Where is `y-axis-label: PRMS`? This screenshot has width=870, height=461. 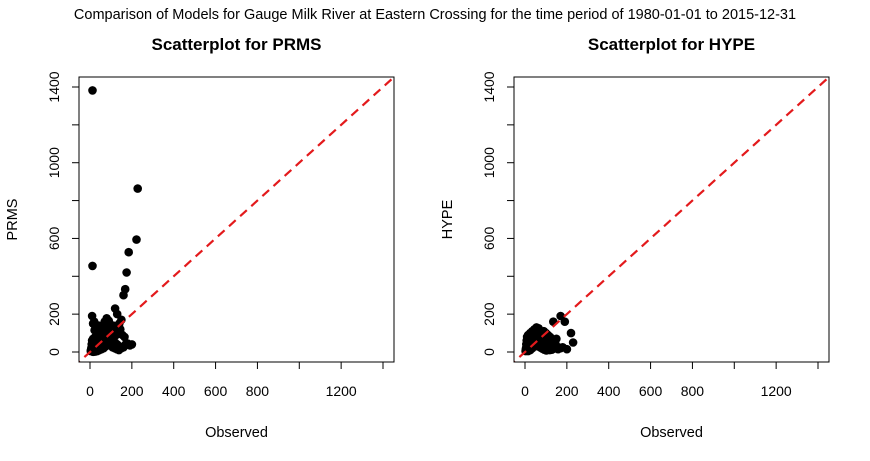 y-axis-label: PRMS is located at coordinates (13, 220).